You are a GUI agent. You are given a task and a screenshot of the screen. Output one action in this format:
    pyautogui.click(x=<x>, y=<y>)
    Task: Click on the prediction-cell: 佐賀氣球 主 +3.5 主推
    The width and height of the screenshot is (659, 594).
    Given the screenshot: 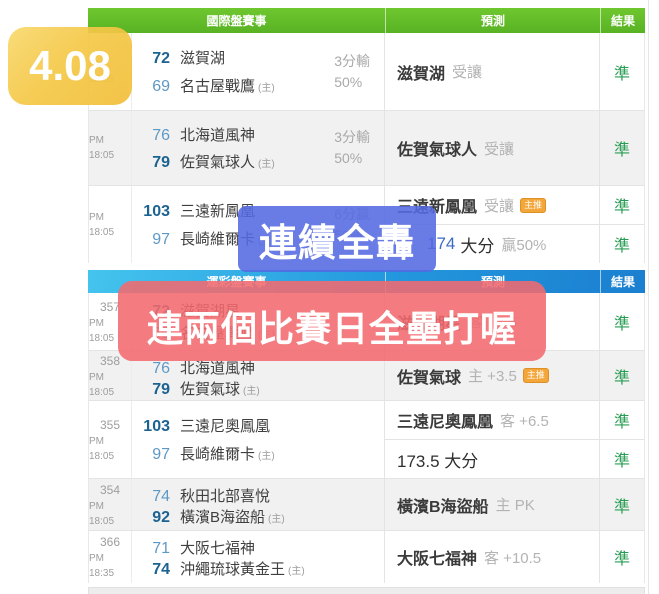 What is the action you would take?
    pyautogui.click(x=492, y=375)
    